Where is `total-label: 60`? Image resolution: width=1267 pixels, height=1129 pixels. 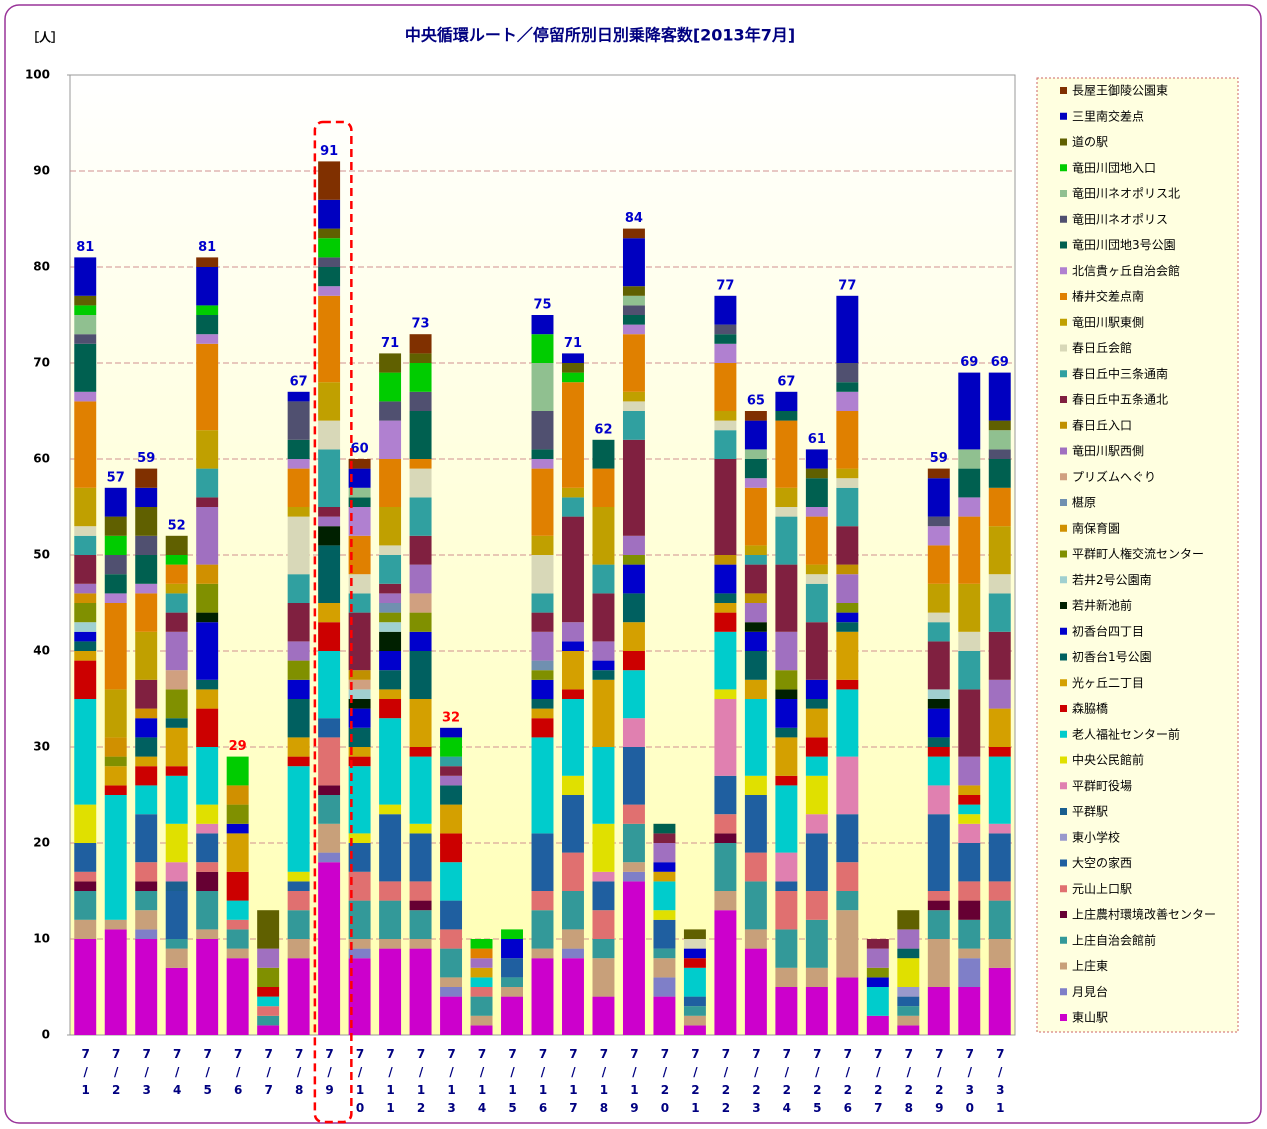
total-label: 60 is located at coordinates (360, 449).